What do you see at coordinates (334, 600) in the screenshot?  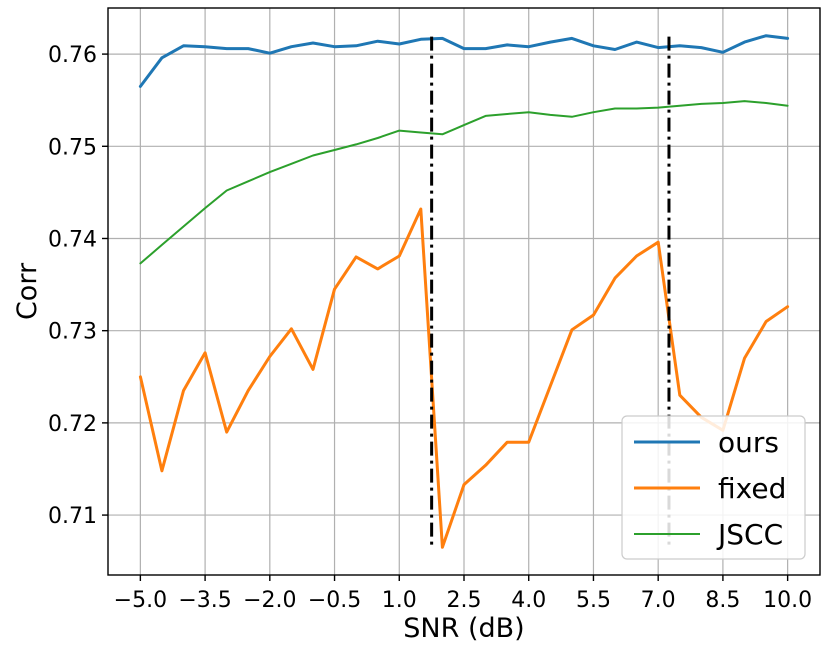 I see `x-tick-label: −0.5` at bounding box center [334, 600].